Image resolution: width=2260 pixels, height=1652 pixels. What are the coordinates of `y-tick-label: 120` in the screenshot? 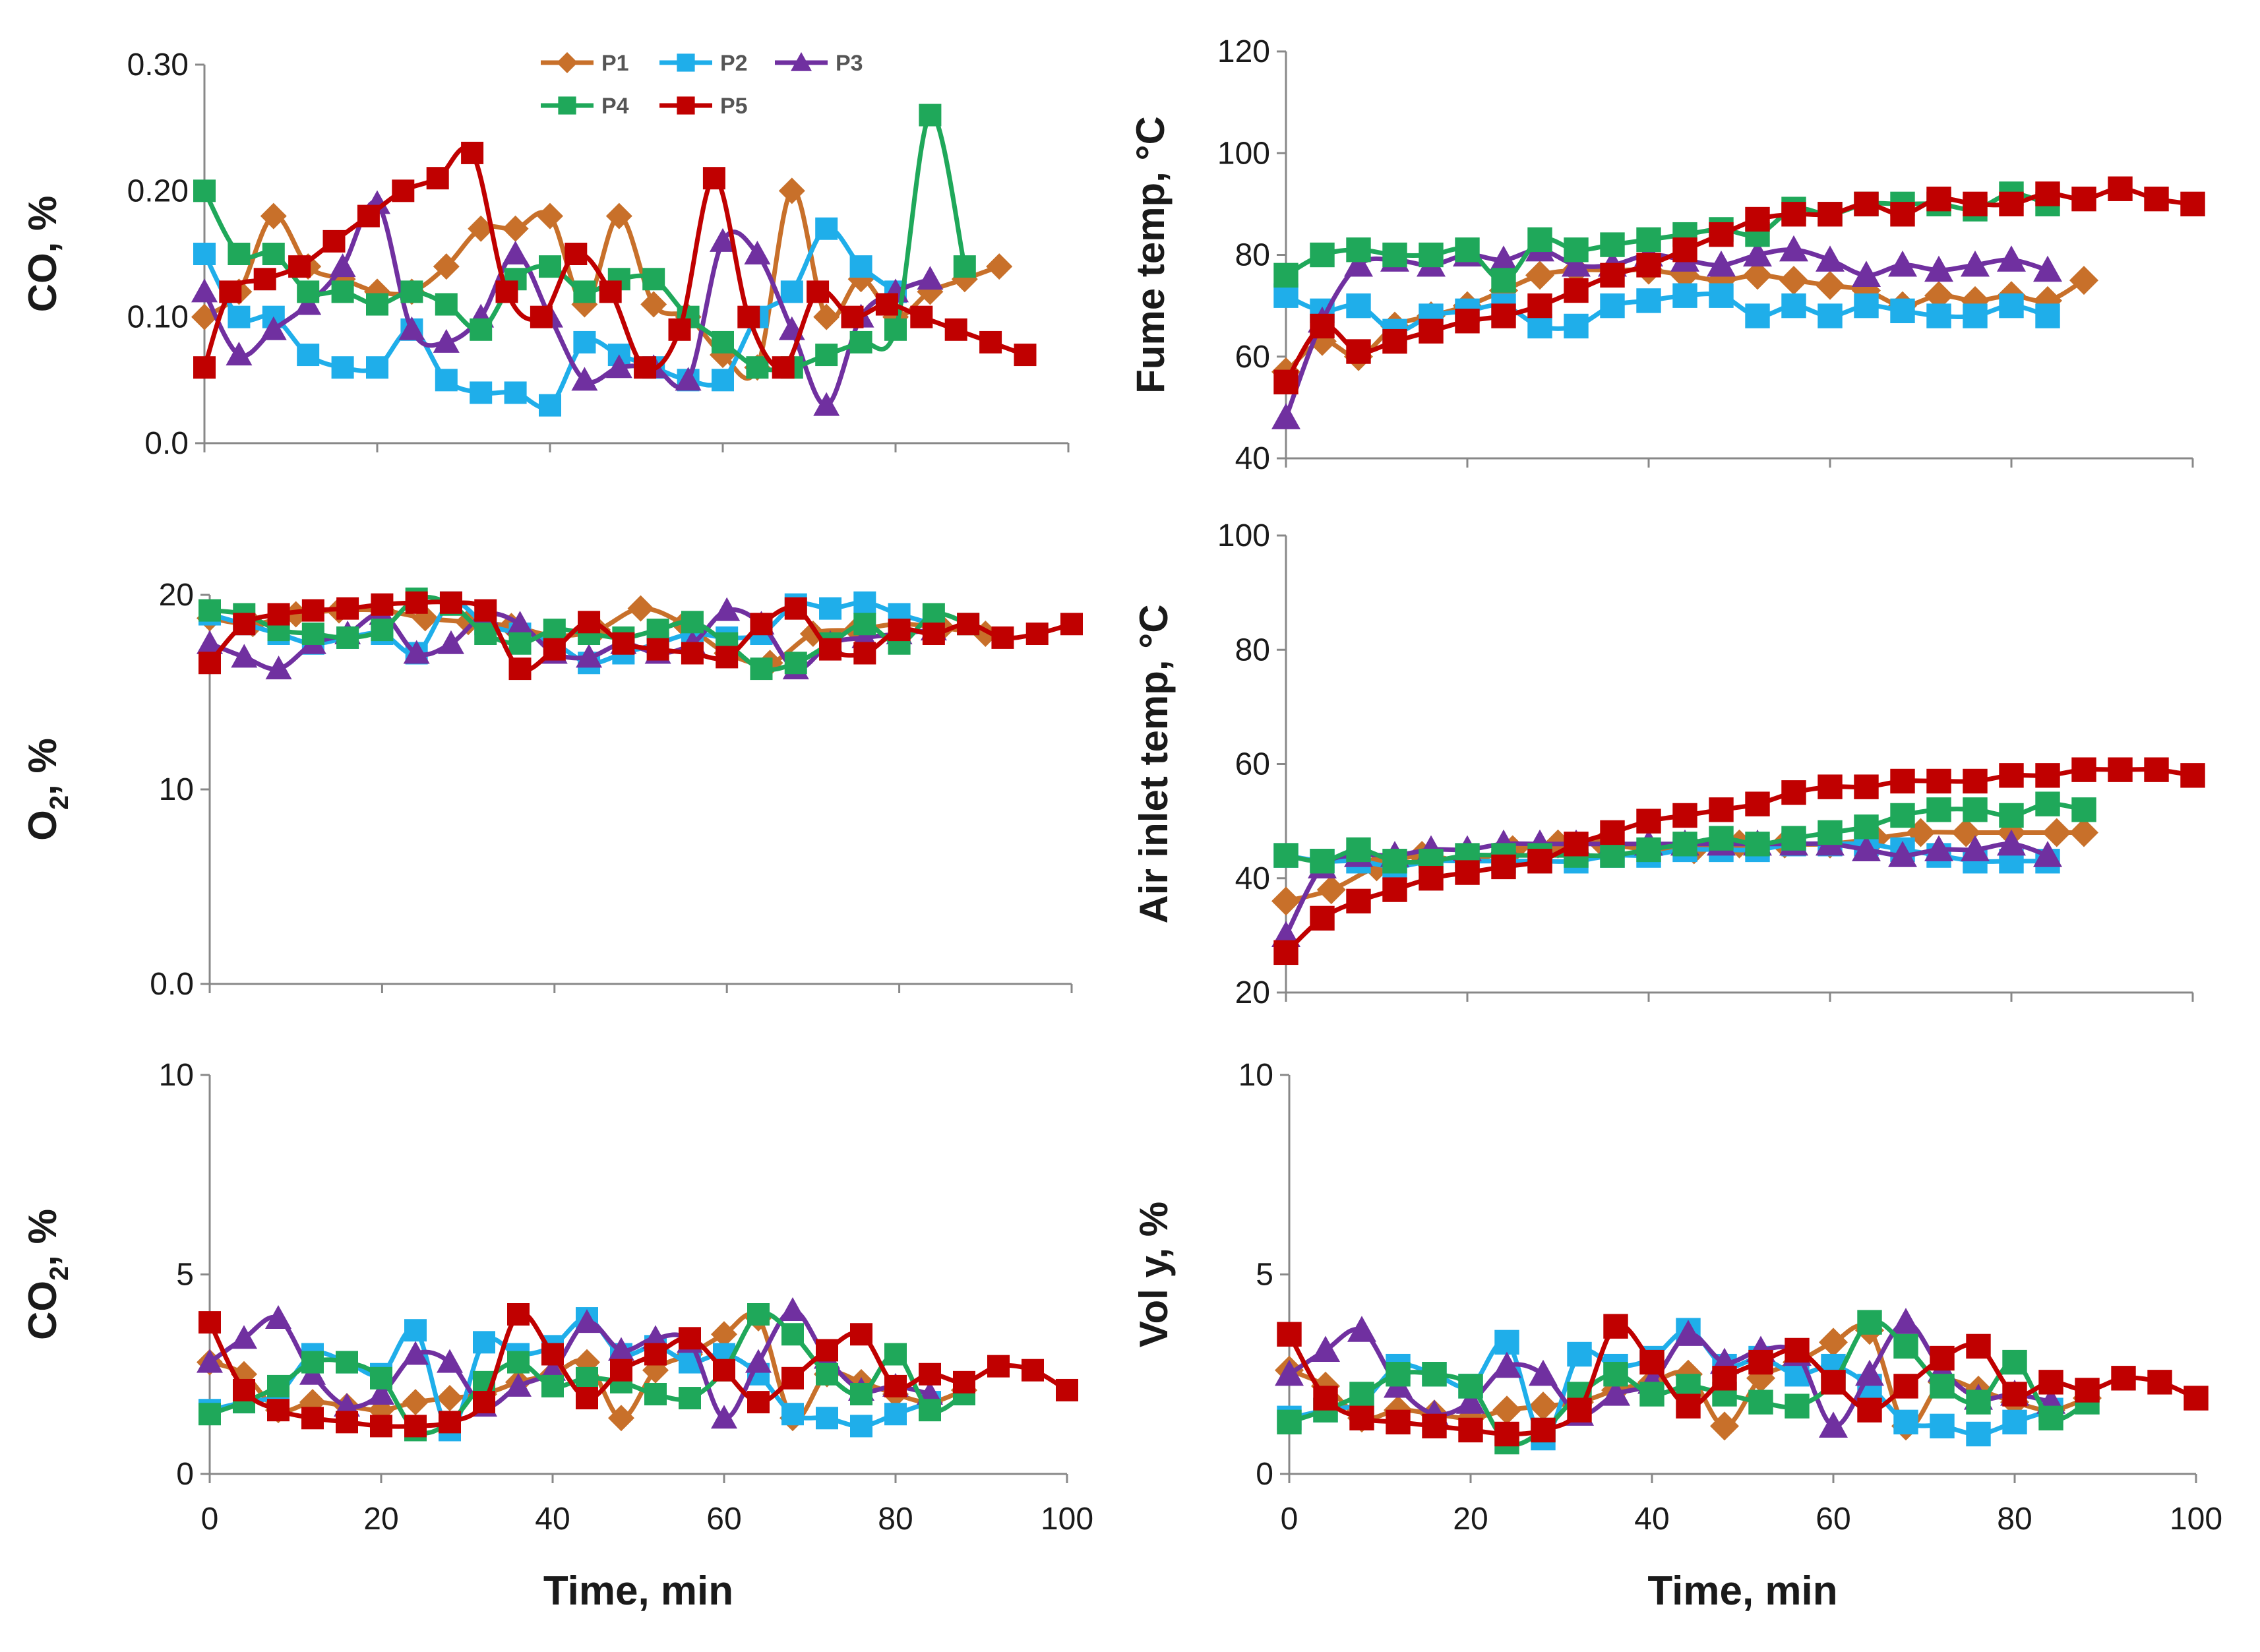 It's located at (1243, 51).